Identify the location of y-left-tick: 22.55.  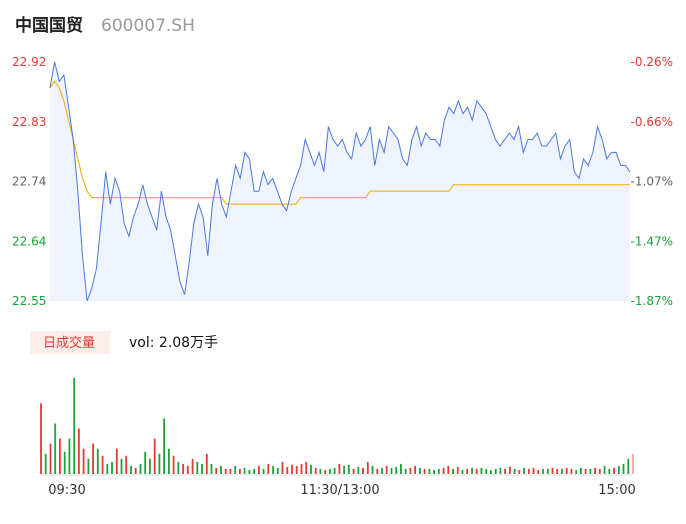
(29, 301).